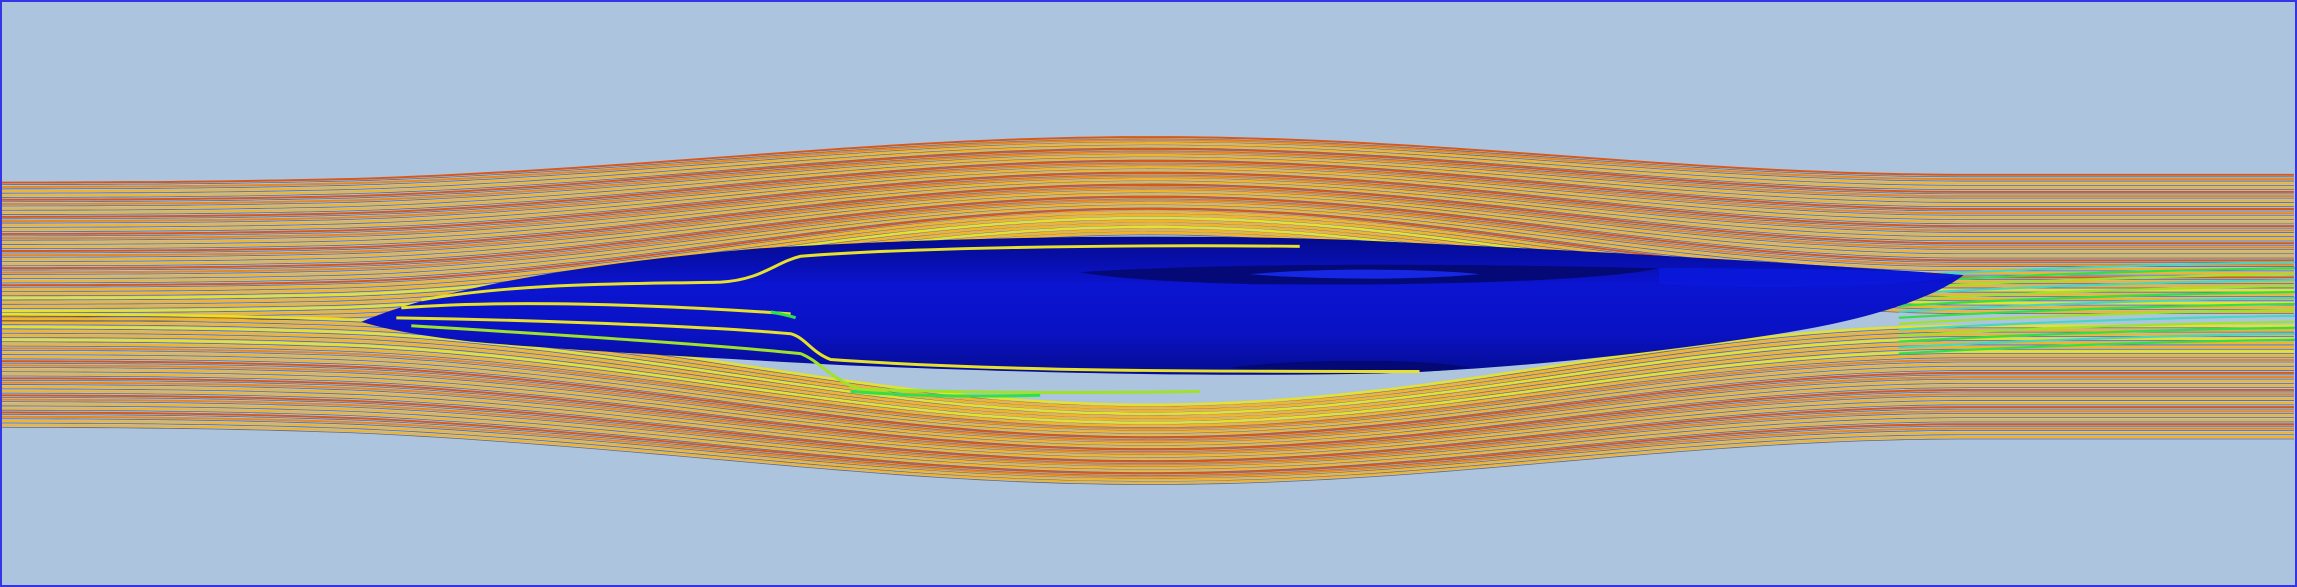  What do you see at coordinates (1364, 274) in the screenshot?
I see `upper-highlight` at bounding box center [1364, 274].